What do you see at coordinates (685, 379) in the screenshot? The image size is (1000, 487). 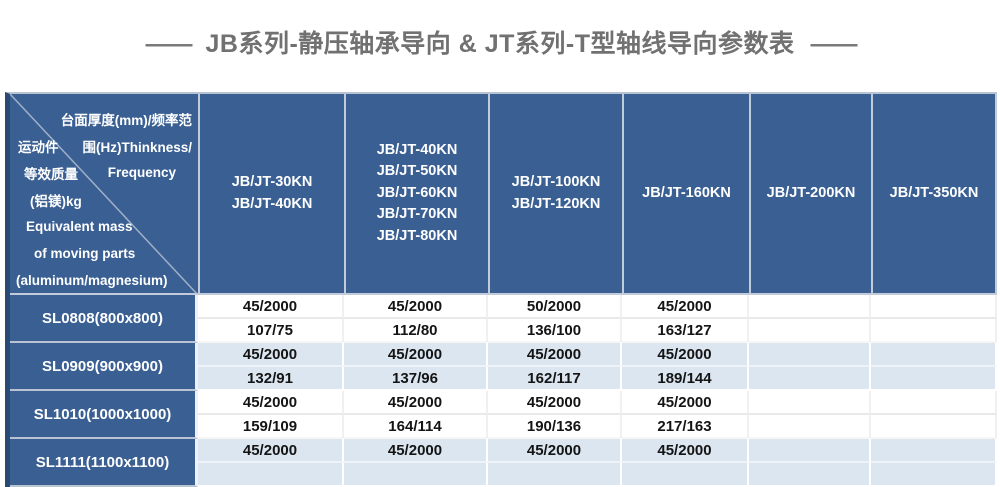 I see `table-cell: 189/144` at bounding box center [685, 379].